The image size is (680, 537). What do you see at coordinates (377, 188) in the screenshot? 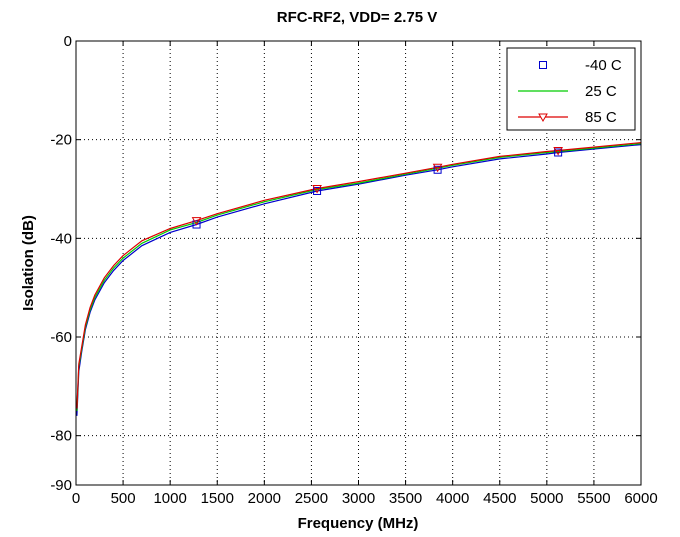
I see `series-markers` at bounding box center [377, 188].